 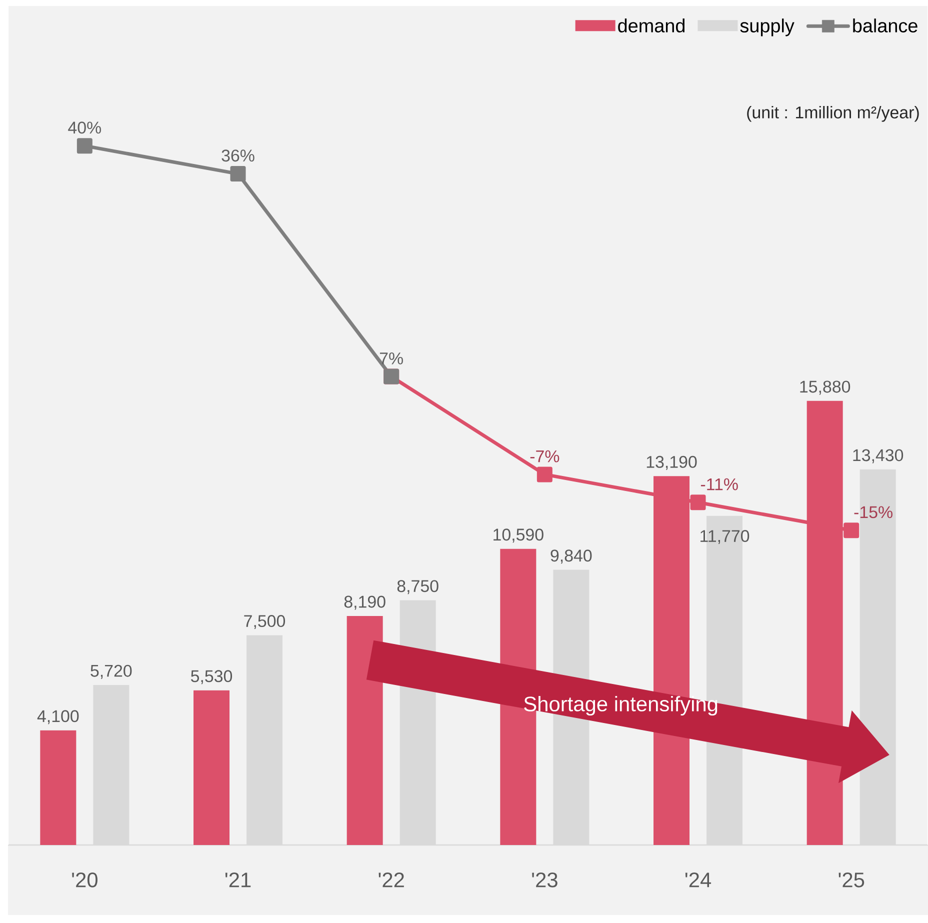 I want to click on data-label: 8,190, so click(x=365, y=603).